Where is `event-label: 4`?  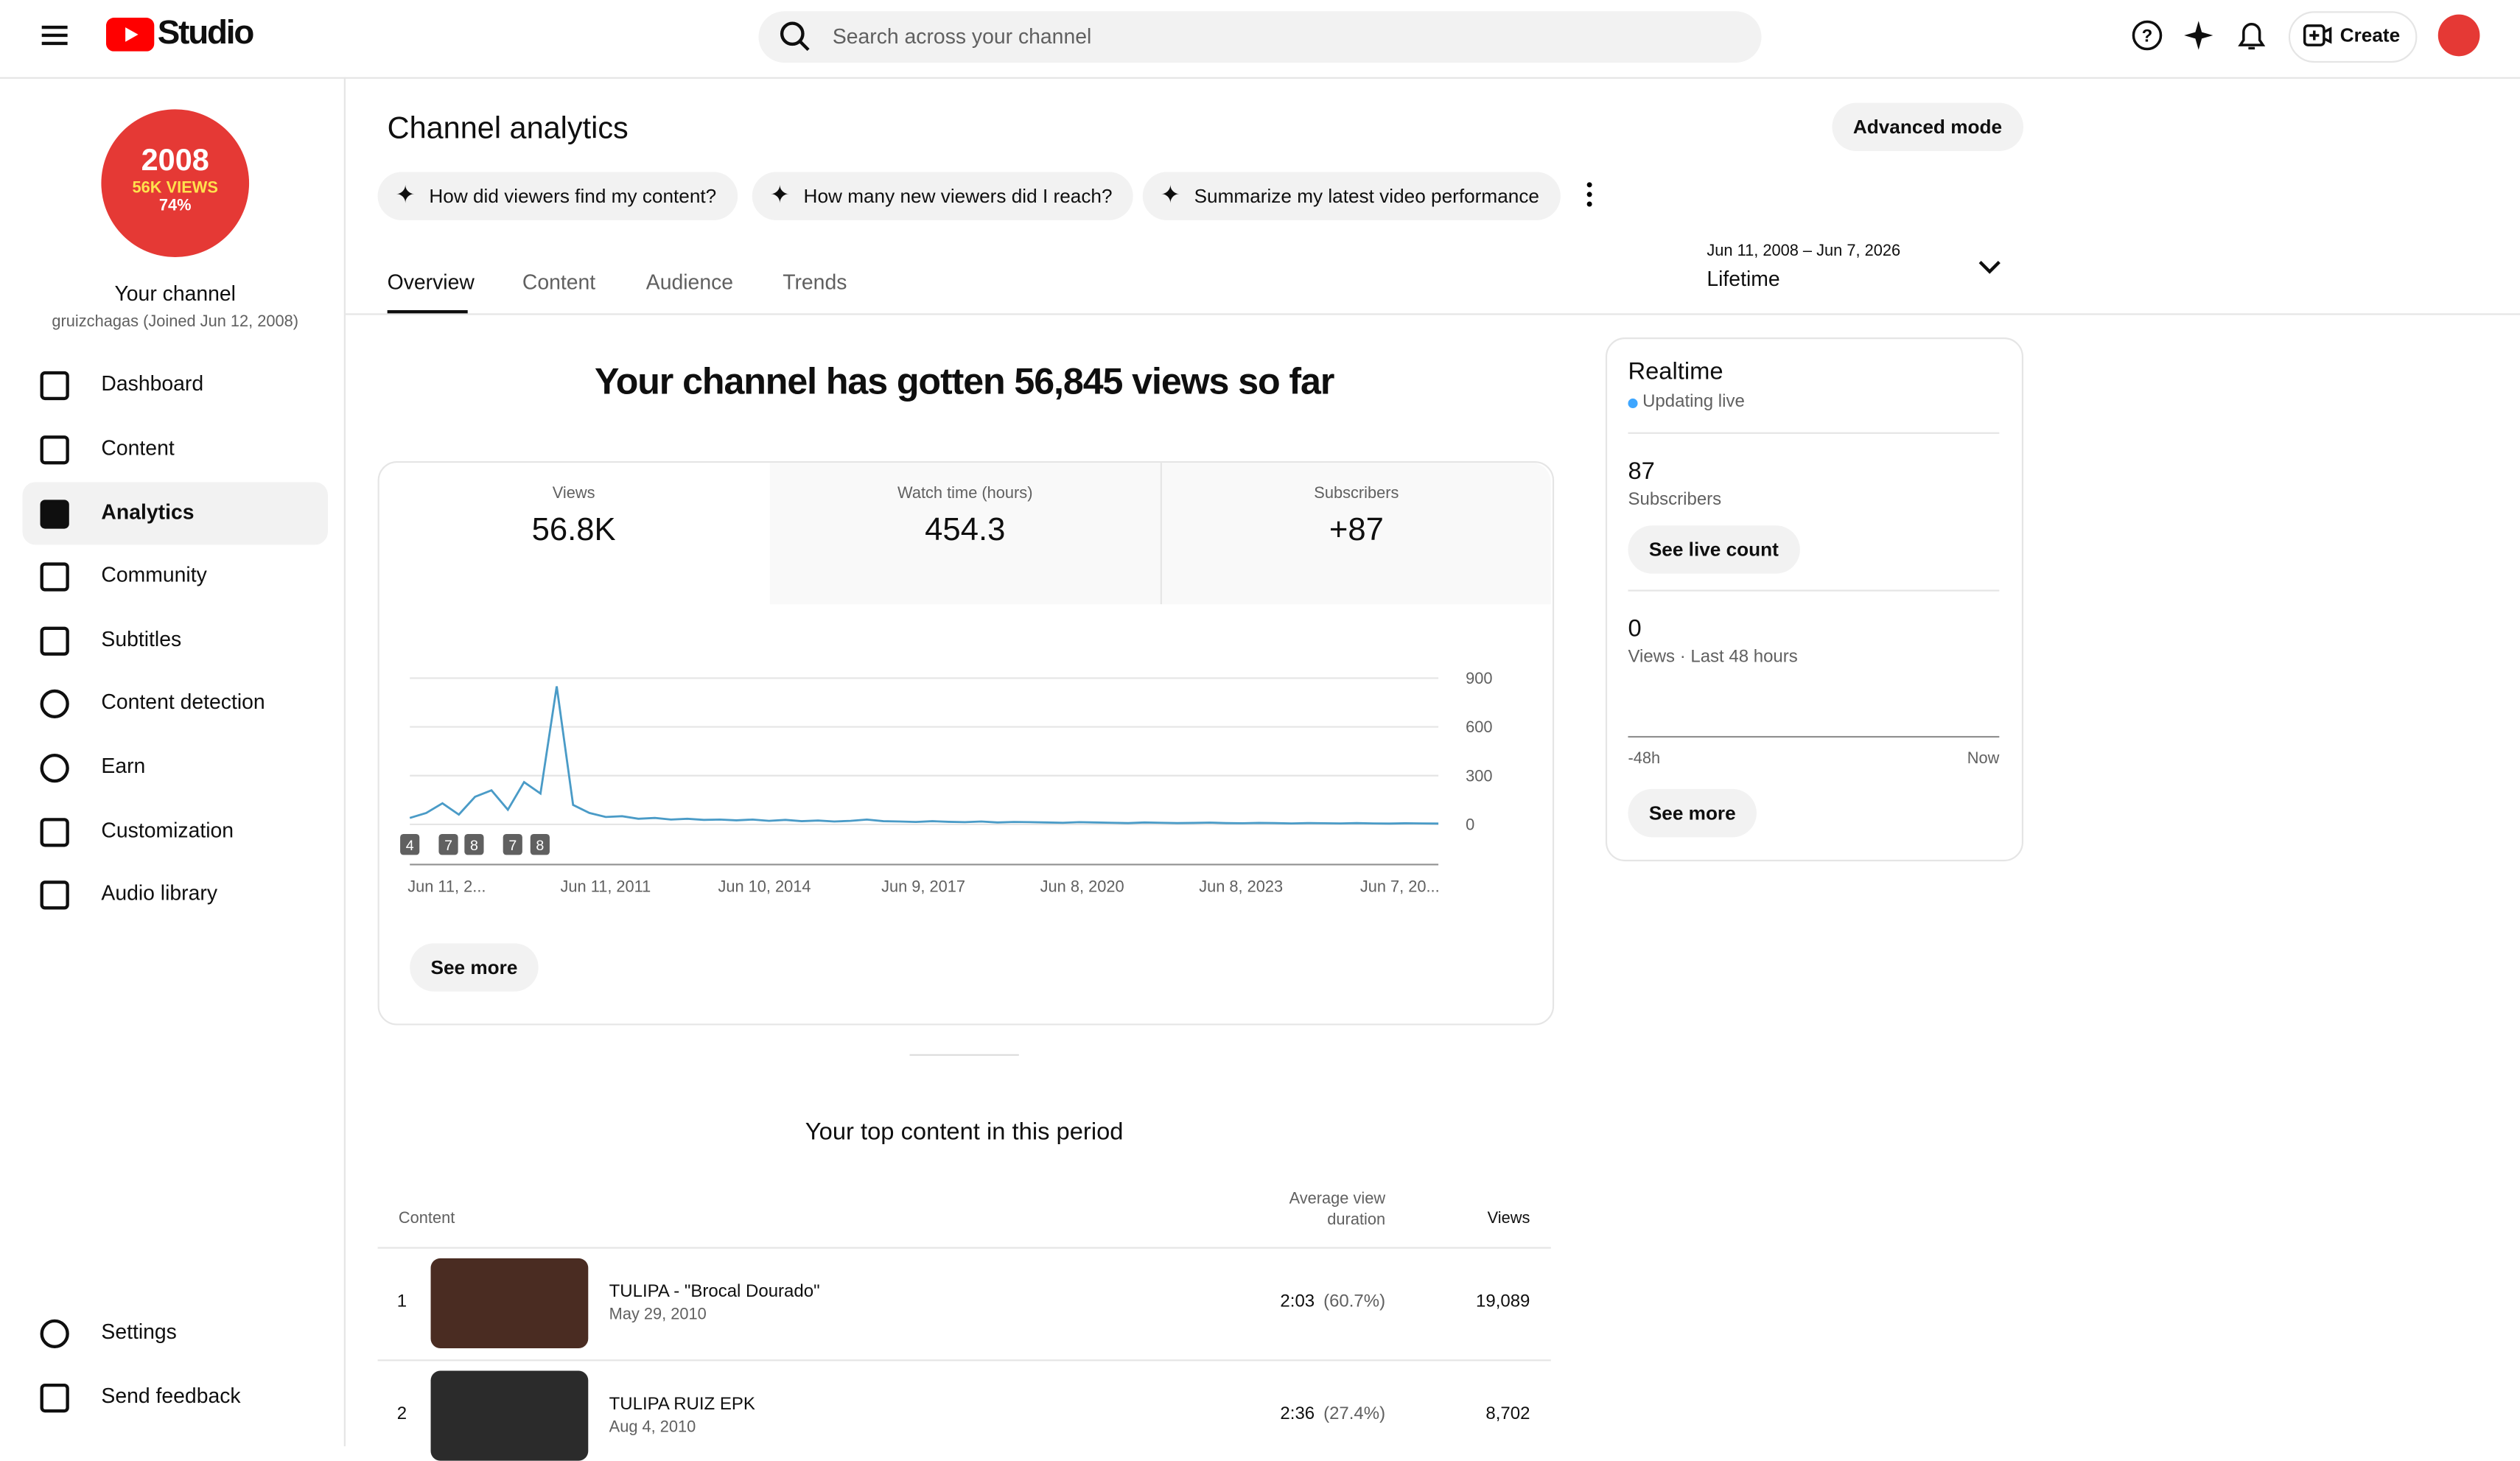
event-label: 4 is located at coordinates (410, 846).